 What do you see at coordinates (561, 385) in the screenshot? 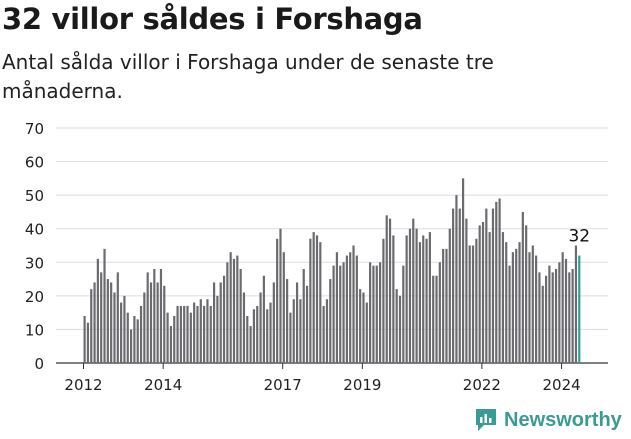
I see `x-tick-label: 2024` at bounding box center [561, 385].